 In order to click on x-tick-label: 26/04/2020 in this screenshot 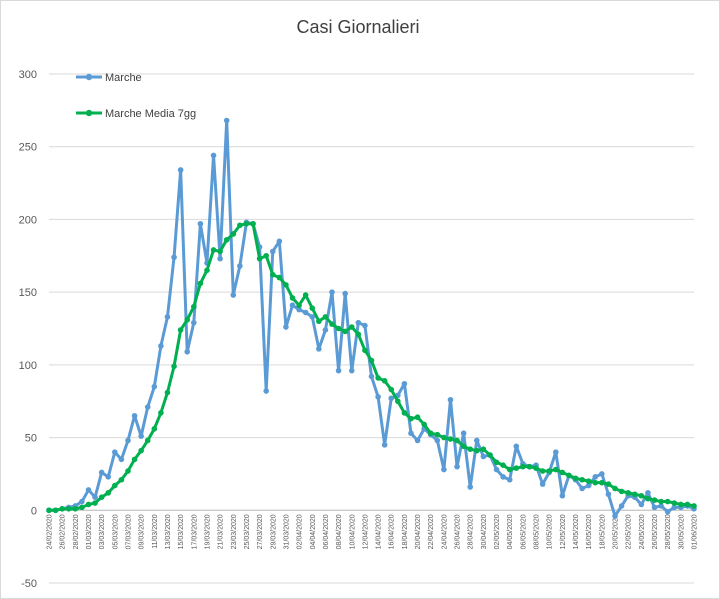, I will do `click(458, 531)`.